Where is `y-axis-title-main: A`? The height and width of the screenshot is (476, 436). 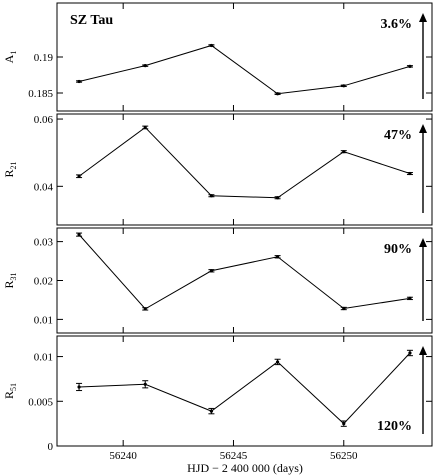 y-axis-title-main: A is located at coordinates (9, 58).